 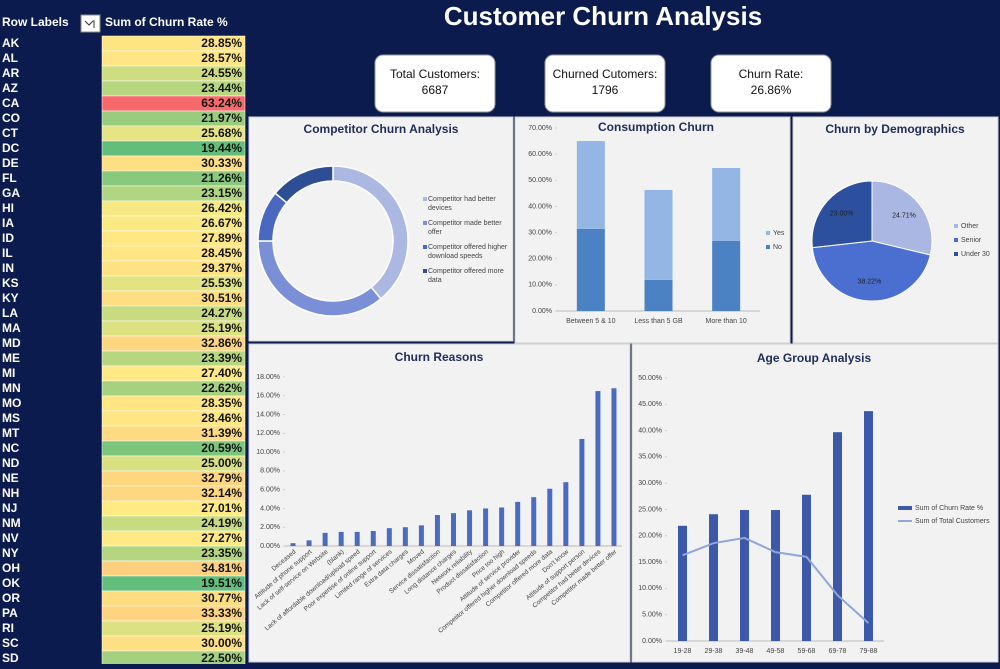 I want to click on legend-label: Competitor offered more data, so click(x=466, y=276).